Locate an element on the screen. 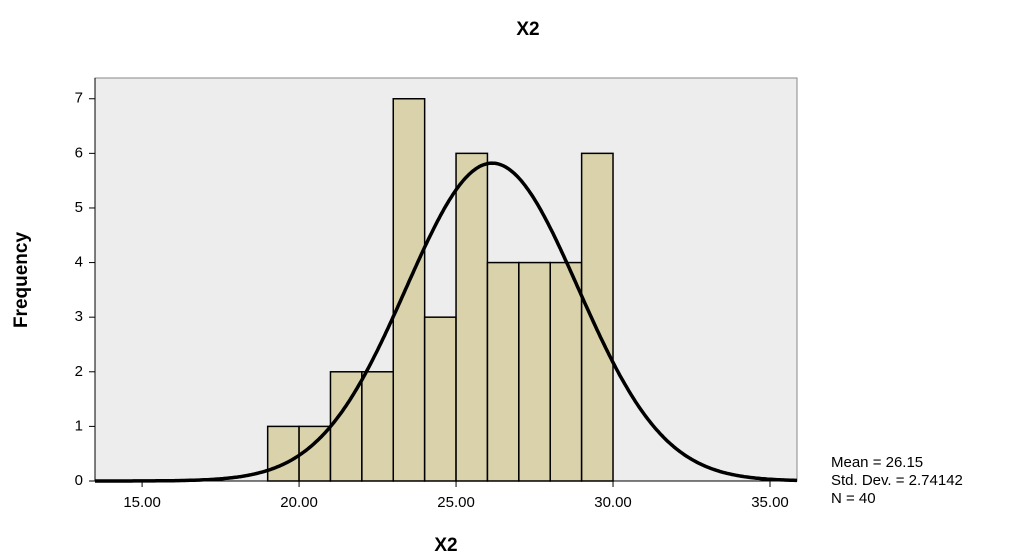 The image size is (1021, 560). x-tick-label: 35.00 is located at coordinates (770, 502).